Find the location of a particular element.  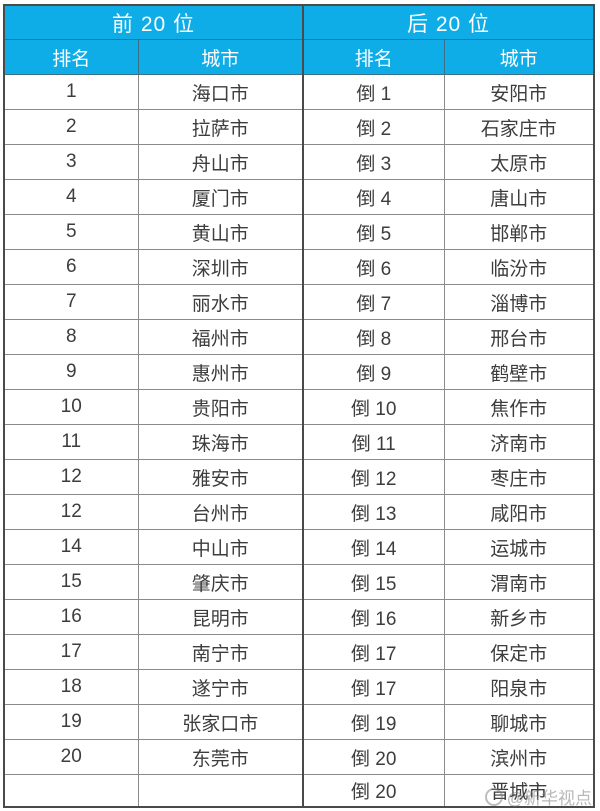

top20-group-header: 前 20 位 is located at coordinates (153, 22).